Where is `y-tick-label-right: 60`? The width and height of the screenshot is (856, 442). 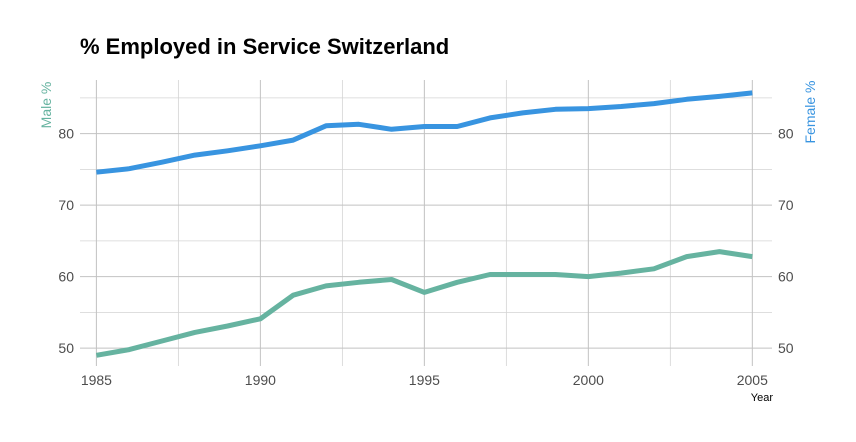
y-tick-label-right: 60 is located at coordinates (786, 277).